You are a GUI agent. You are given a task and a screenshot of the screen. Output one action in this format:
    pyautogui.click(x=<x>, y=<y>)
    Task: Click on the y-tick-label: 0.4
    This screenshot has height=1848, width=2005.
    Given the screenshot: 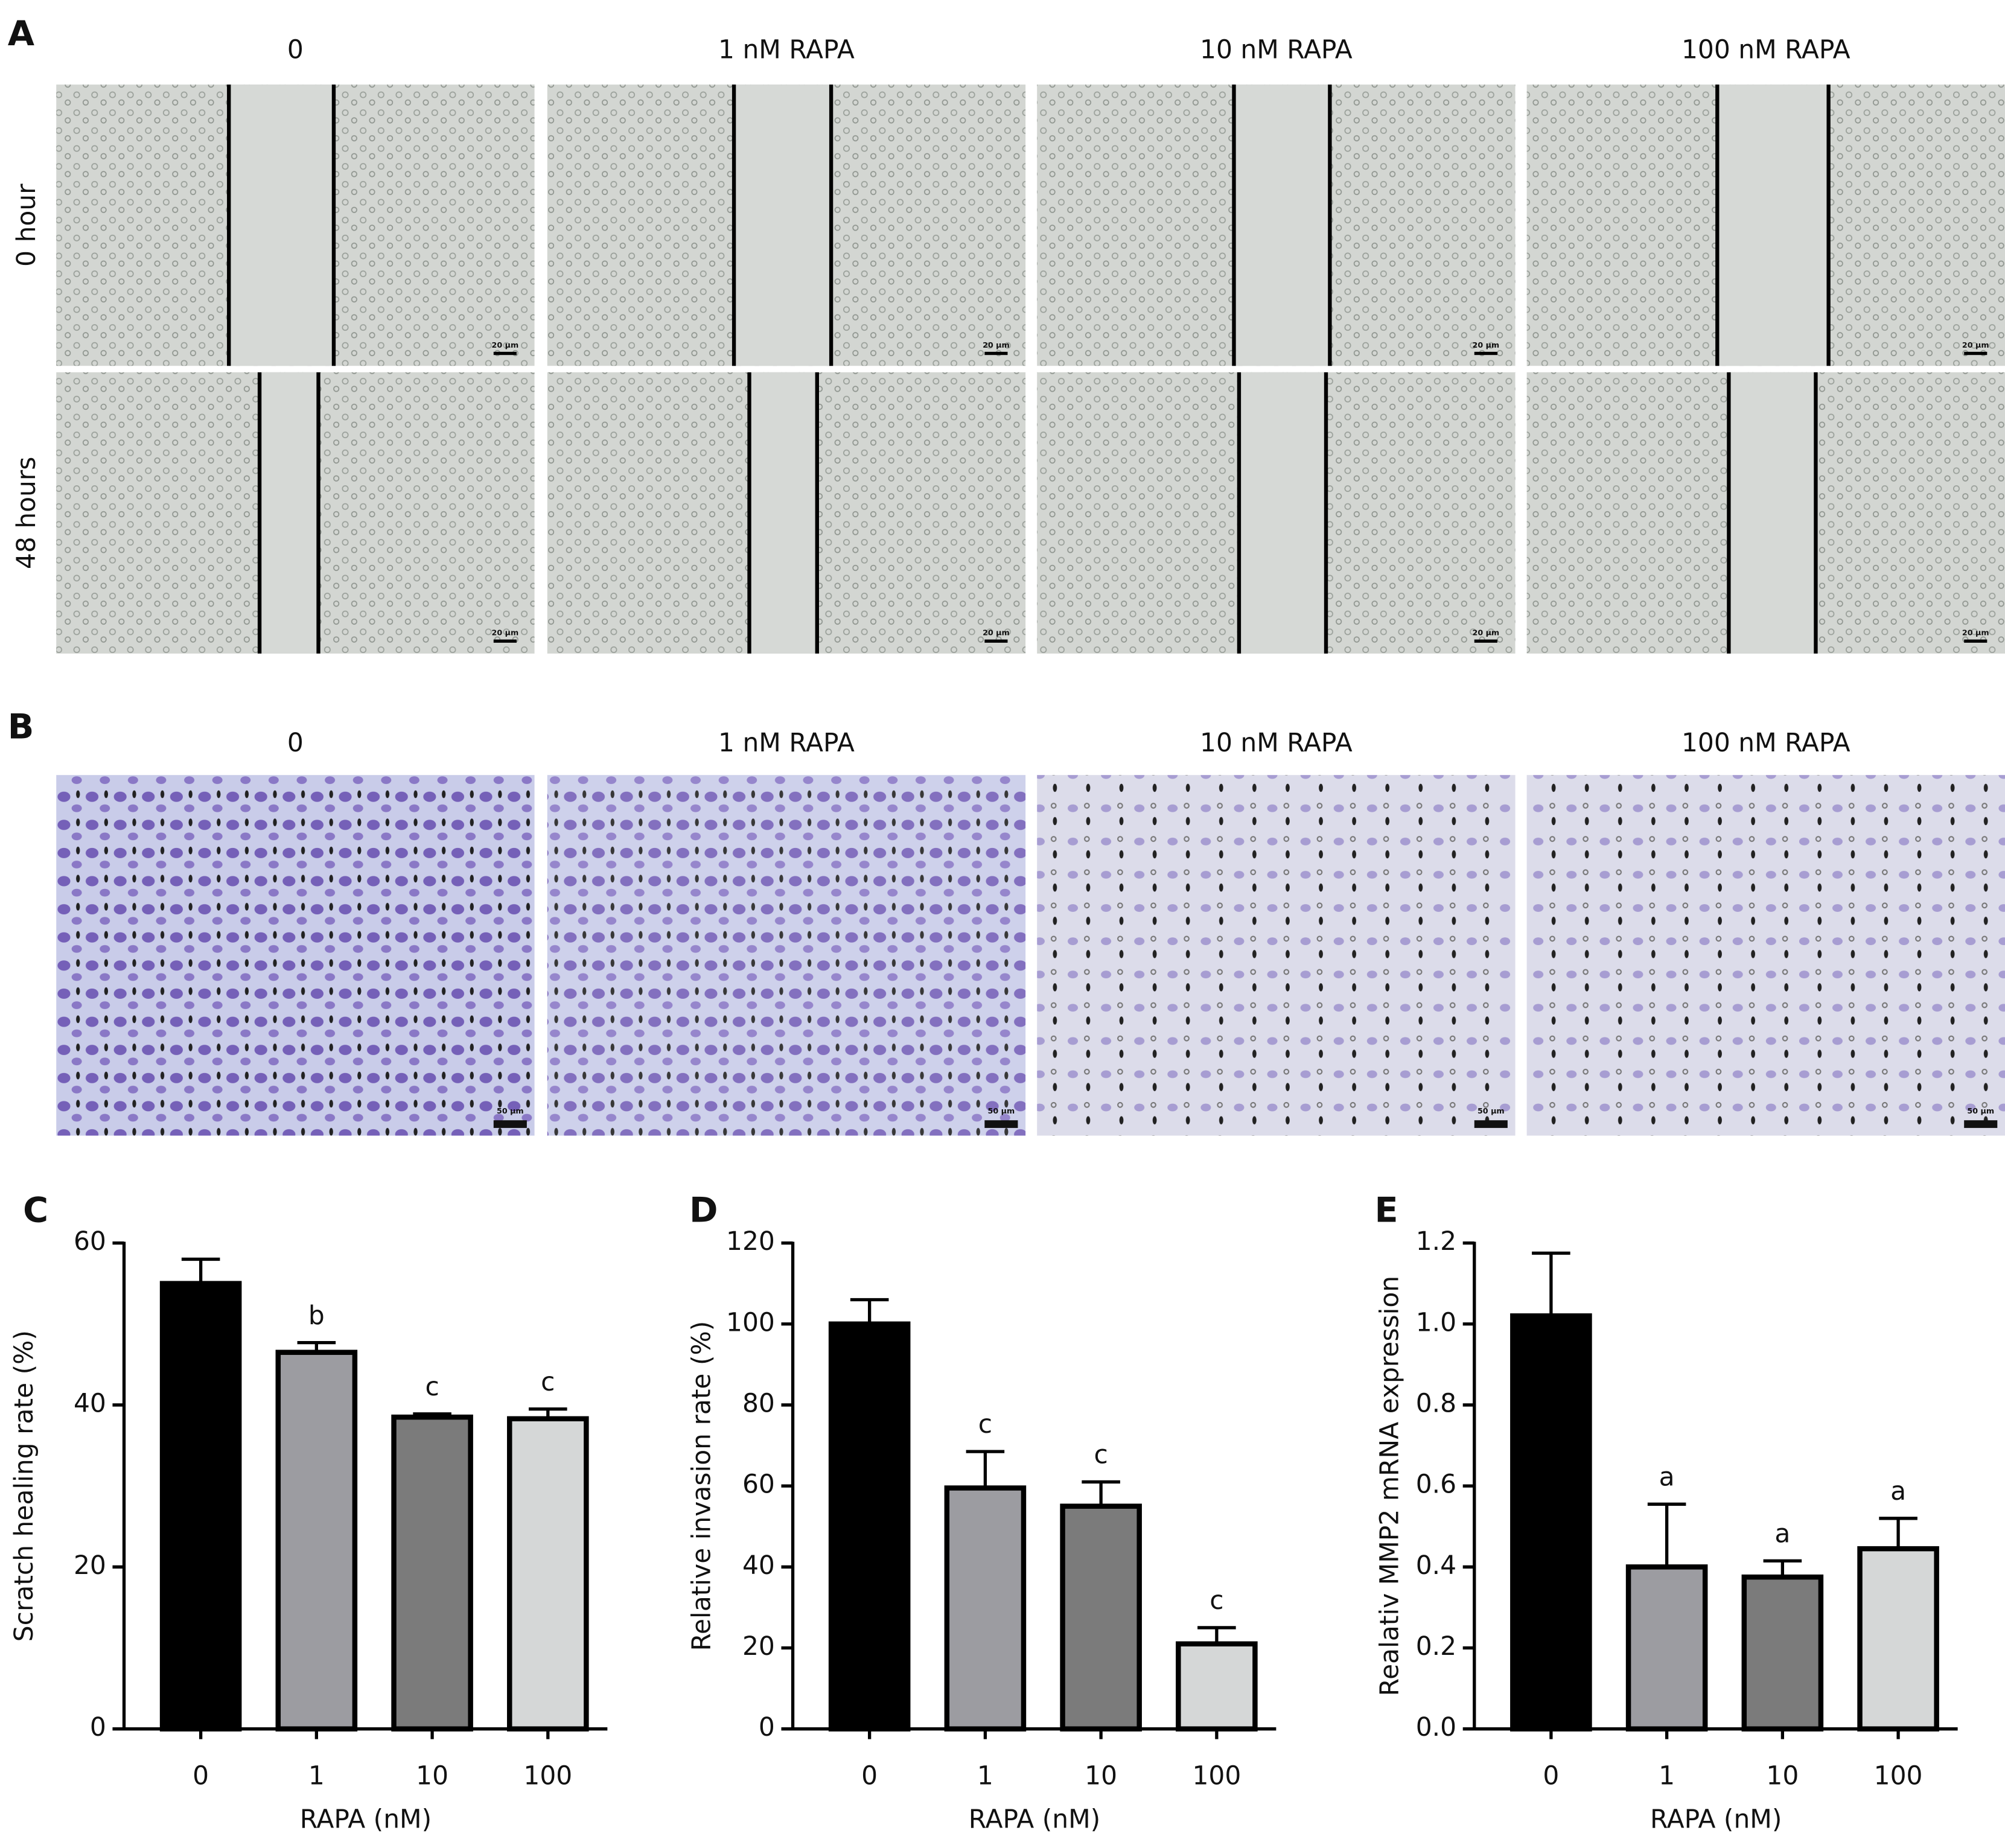 What is the action you would take?
    pyautogui.click(x=1436, y=1565)
    